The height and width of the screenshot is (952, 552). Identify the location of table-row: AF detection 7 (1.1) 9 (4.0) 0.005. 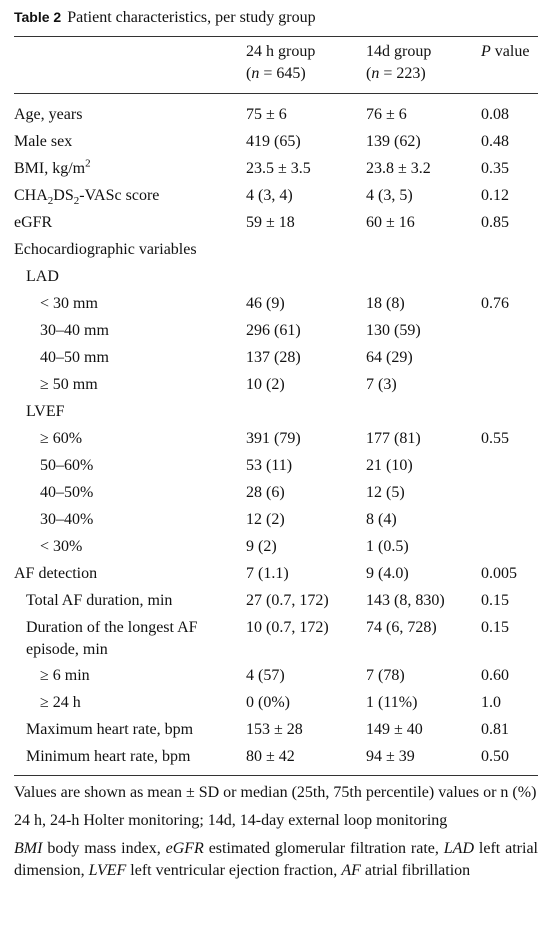
(276, 574).